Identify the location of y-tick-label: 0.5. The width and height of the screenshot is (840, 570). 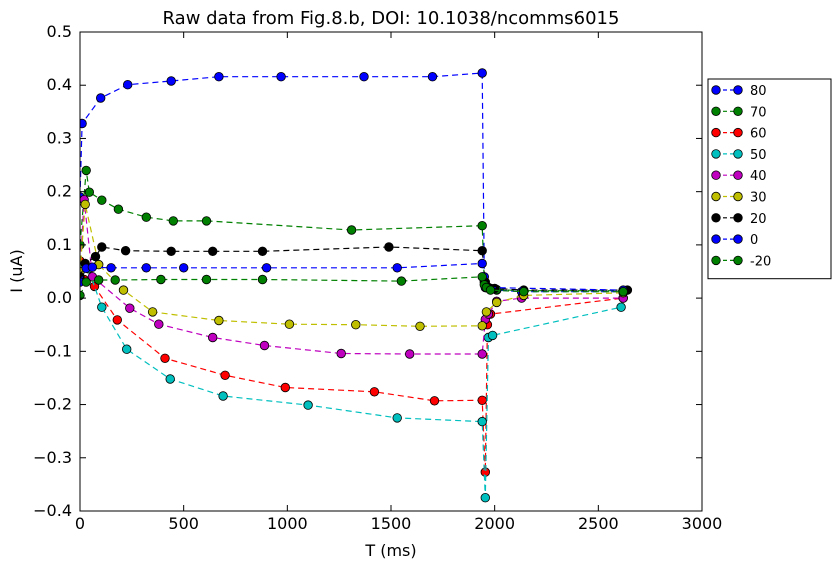
(59, 31).